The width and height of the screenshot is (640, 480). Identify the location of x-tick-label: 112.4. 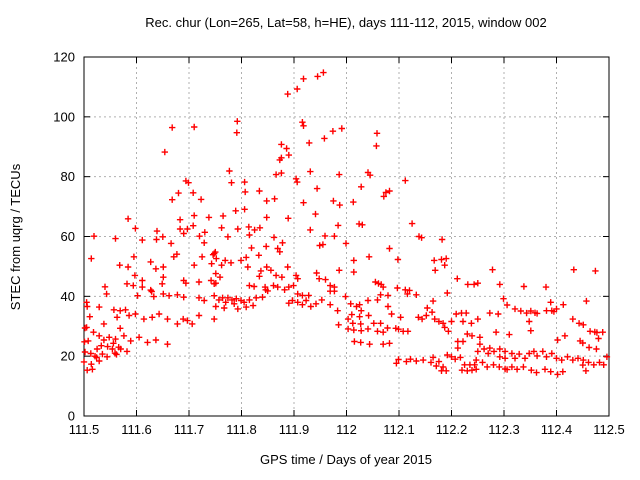
(557, 429).